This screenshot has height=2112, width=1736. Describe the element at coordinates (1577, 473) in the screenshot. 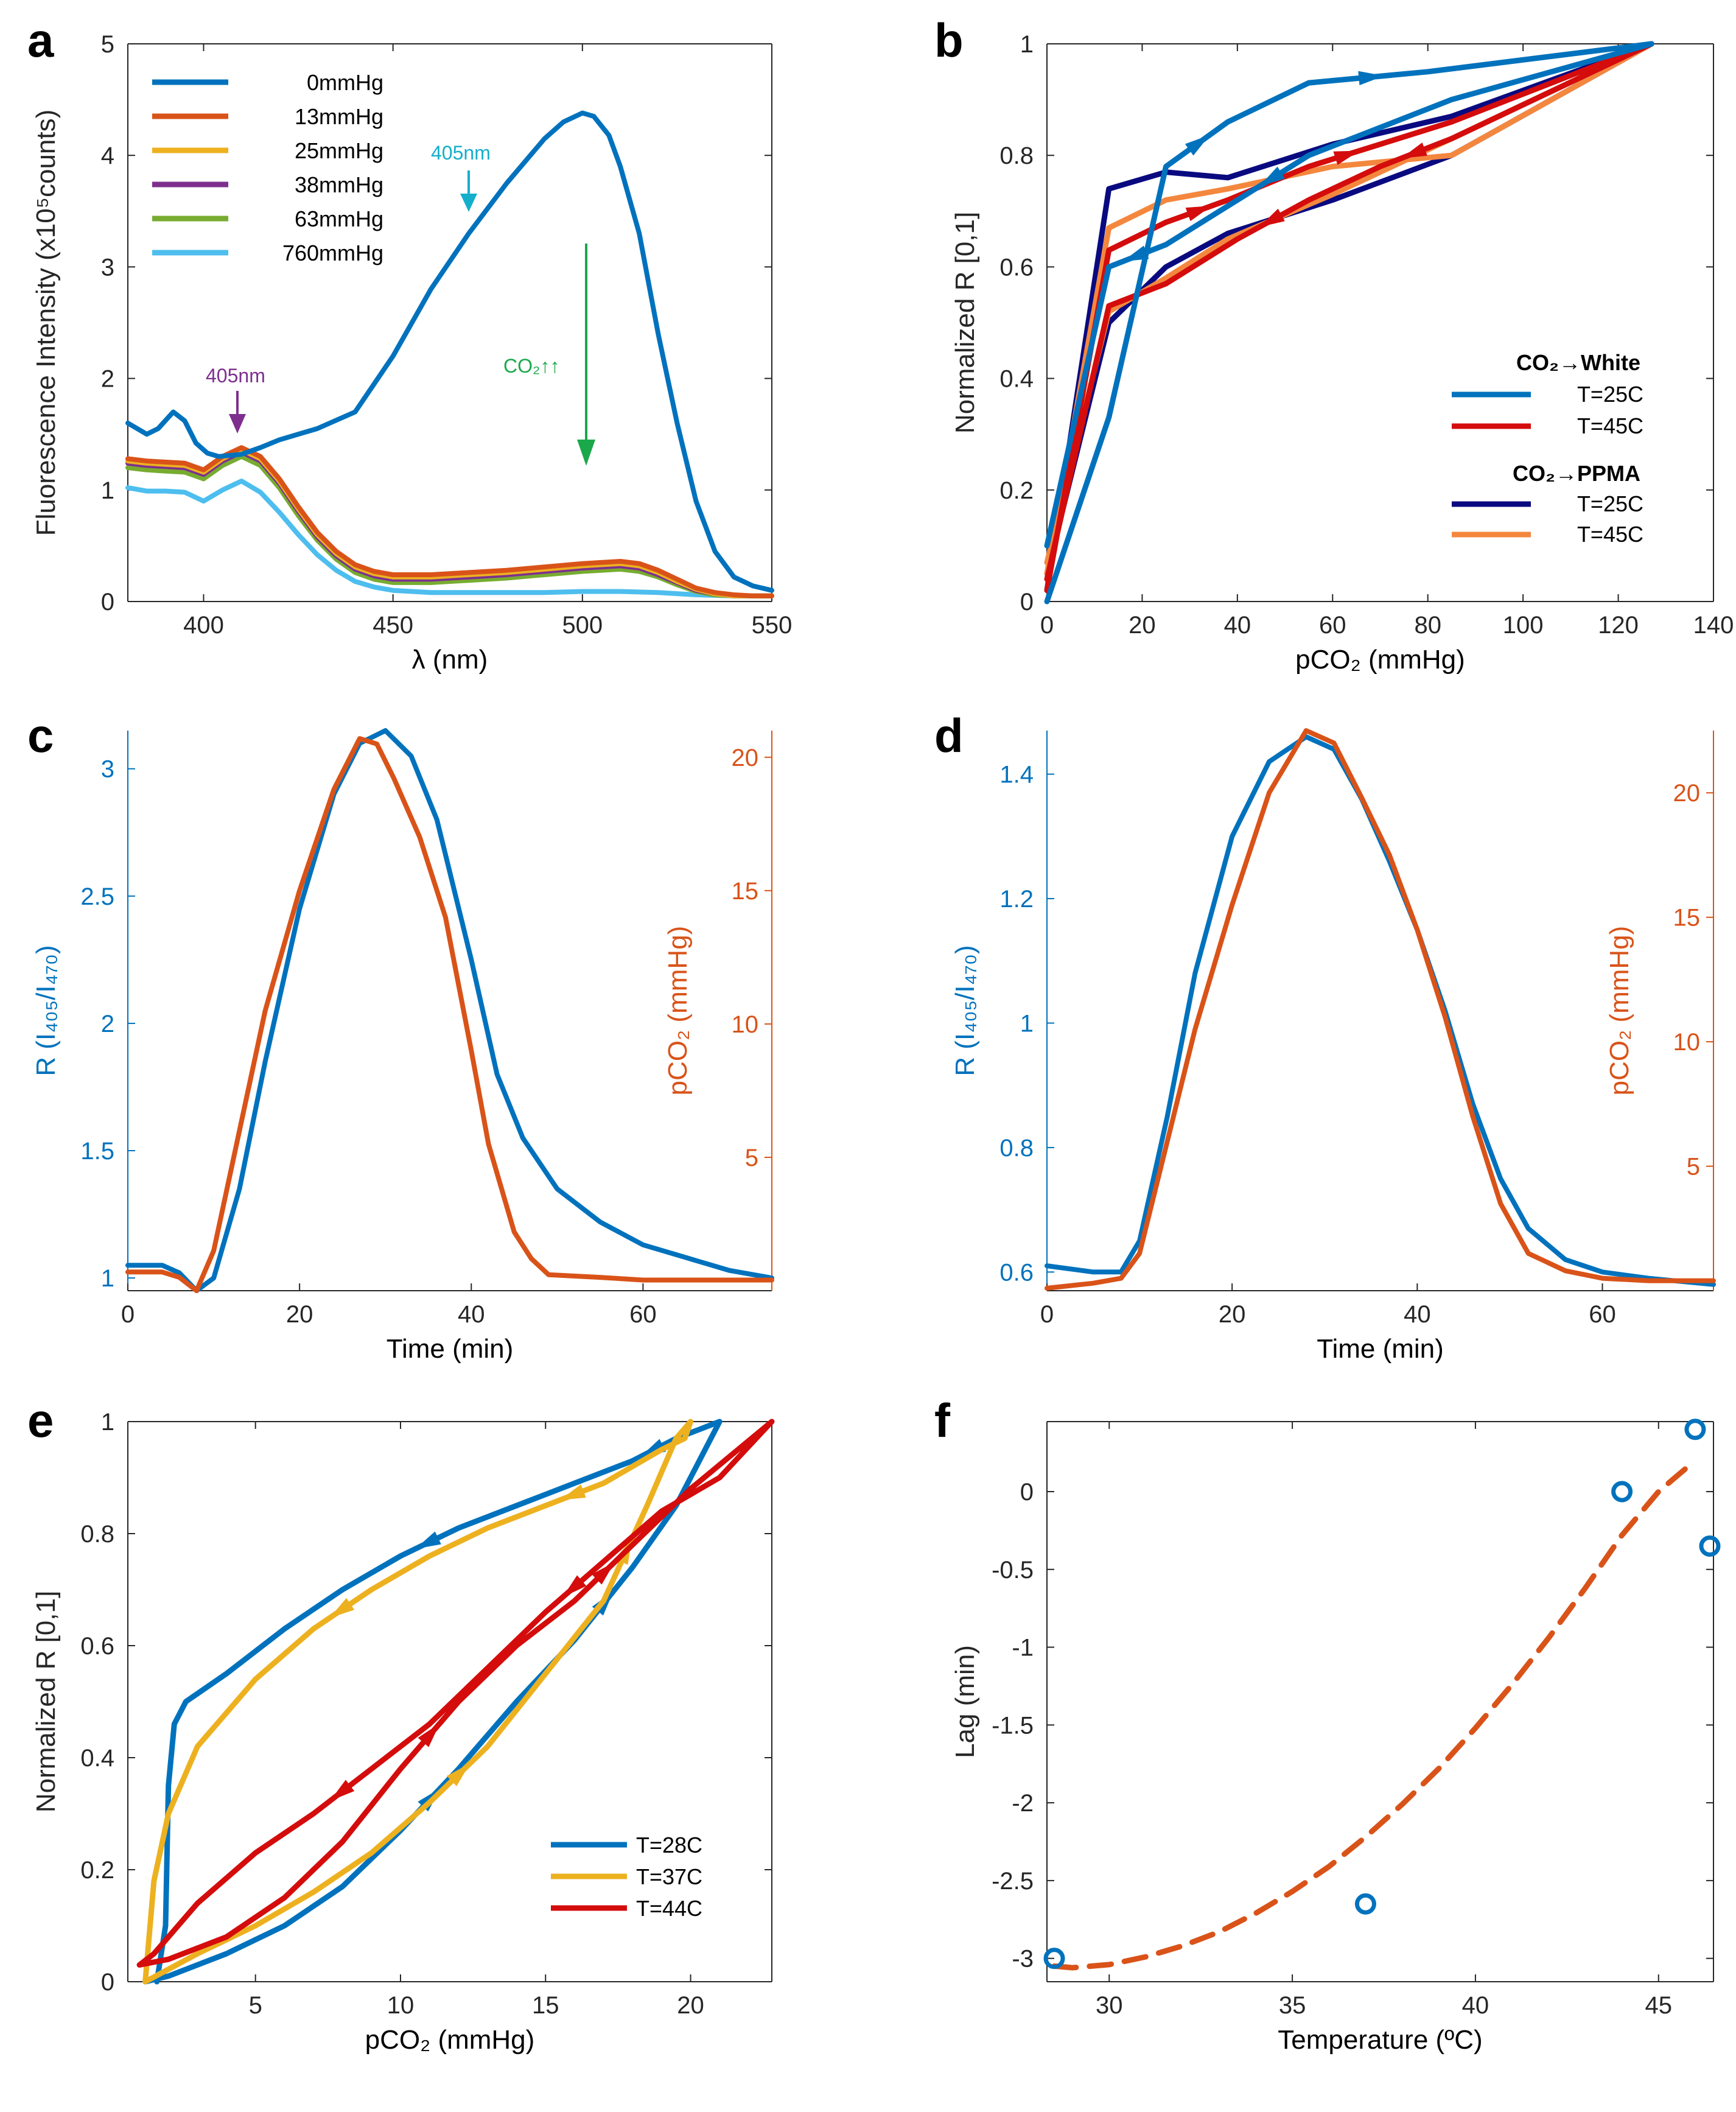

I see `legend-group-title: CO₂→PPMA` at that location.